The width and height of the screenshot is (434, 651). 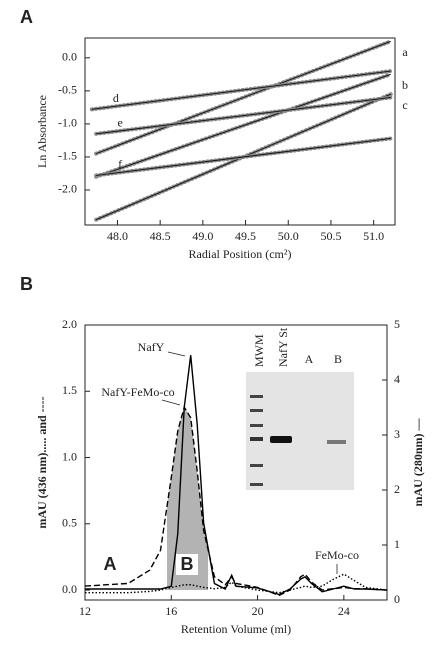 I want to click on gel-inset, so click(x=300, y=431).